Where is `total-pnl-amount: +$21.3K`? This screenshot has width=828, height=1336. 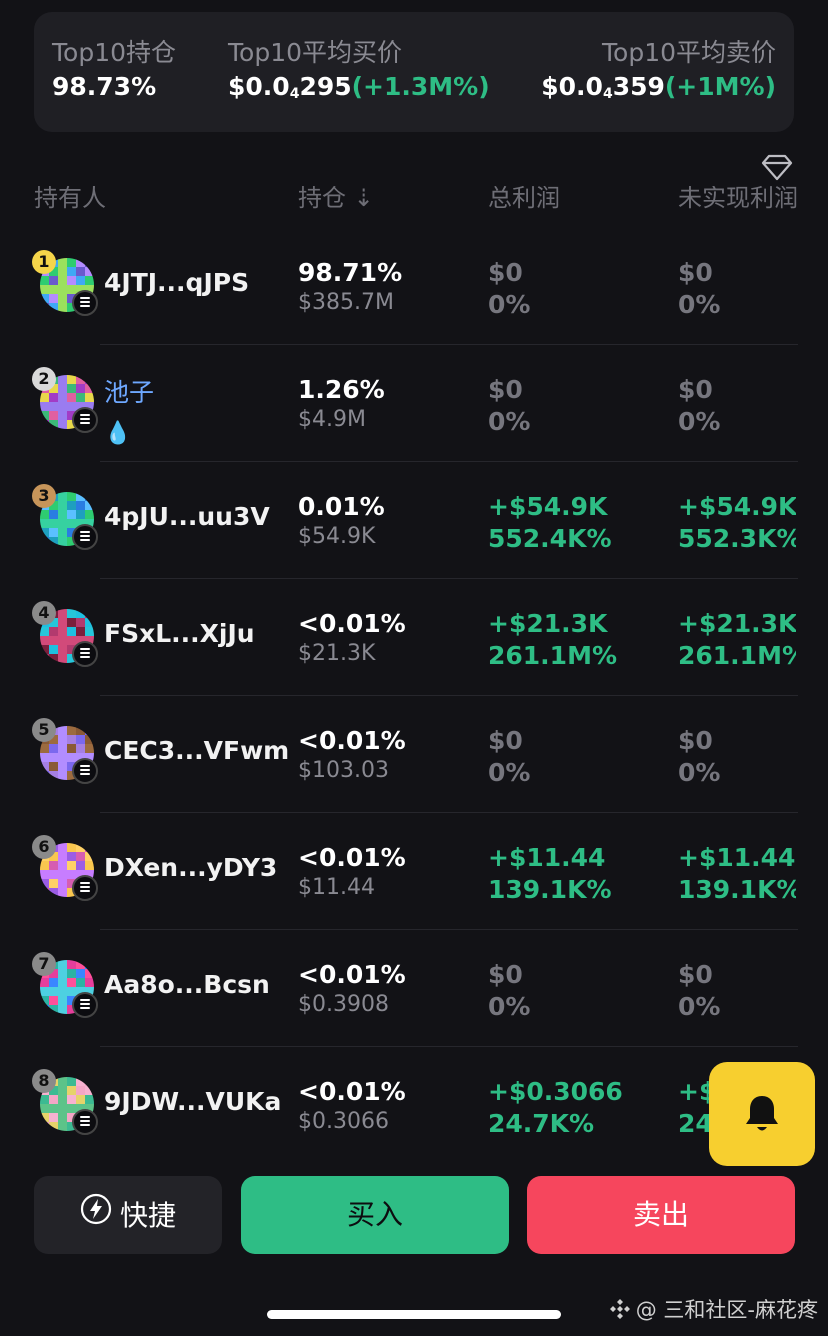
total-pnl-amount: +$21.3K is located at coordinates (548, 623).